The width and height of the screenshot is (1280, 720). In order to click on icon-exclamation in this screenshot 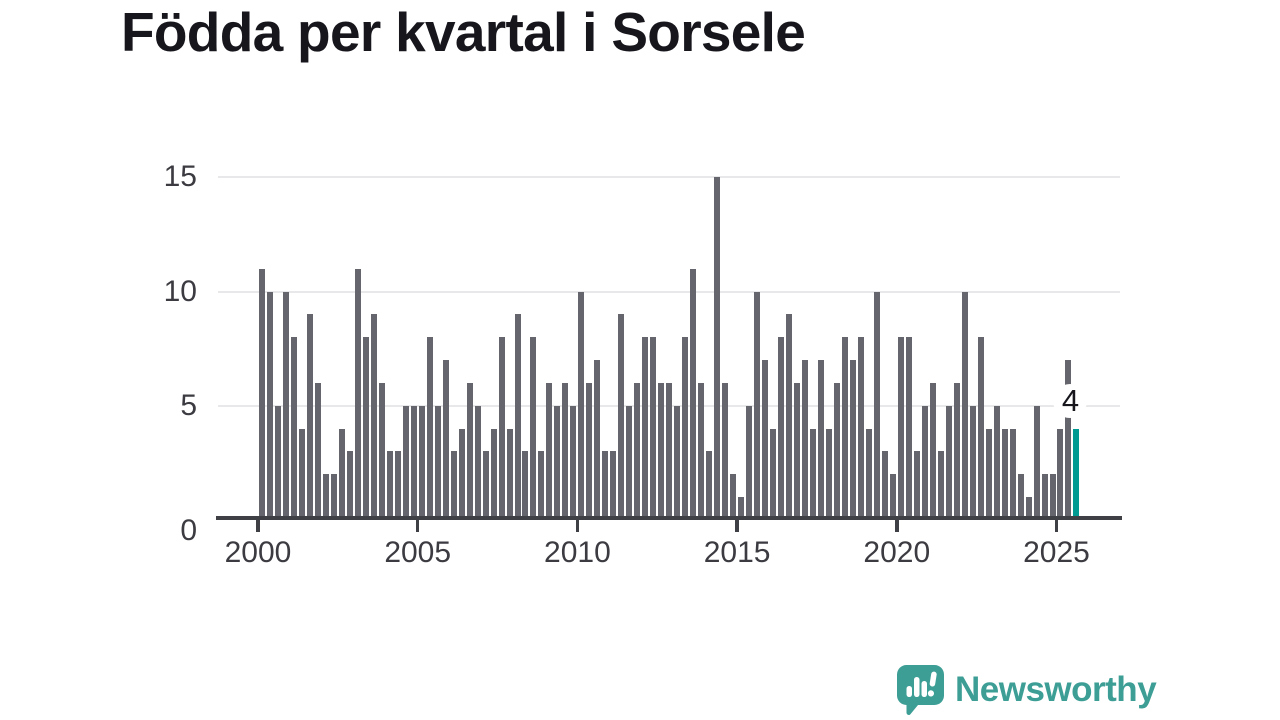, I will do `click(932, 683)`.